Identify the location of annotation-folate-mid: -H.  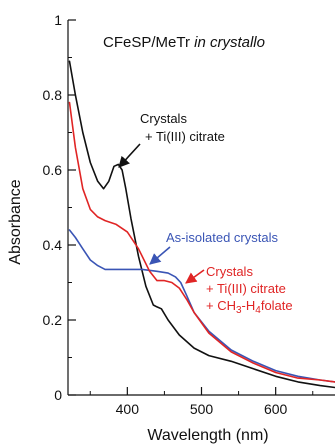
(249, 305).